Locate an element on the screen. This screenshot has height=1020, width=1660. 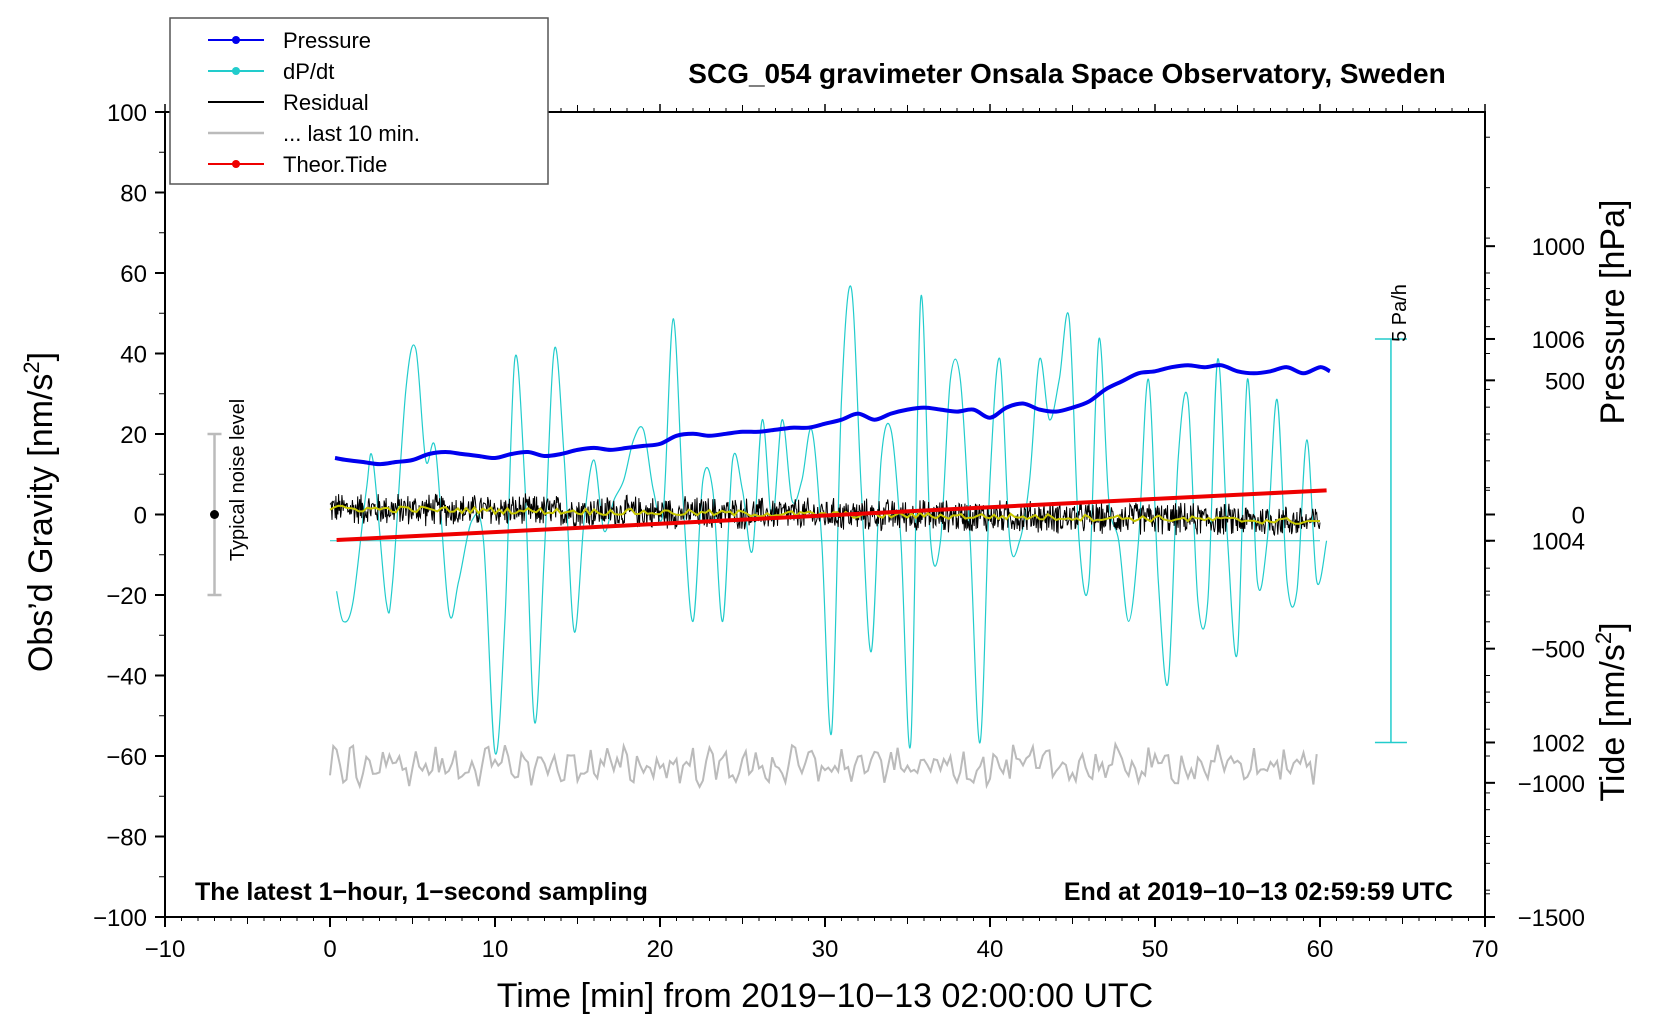
noise-bar-center is located at coordinates (214, 514).